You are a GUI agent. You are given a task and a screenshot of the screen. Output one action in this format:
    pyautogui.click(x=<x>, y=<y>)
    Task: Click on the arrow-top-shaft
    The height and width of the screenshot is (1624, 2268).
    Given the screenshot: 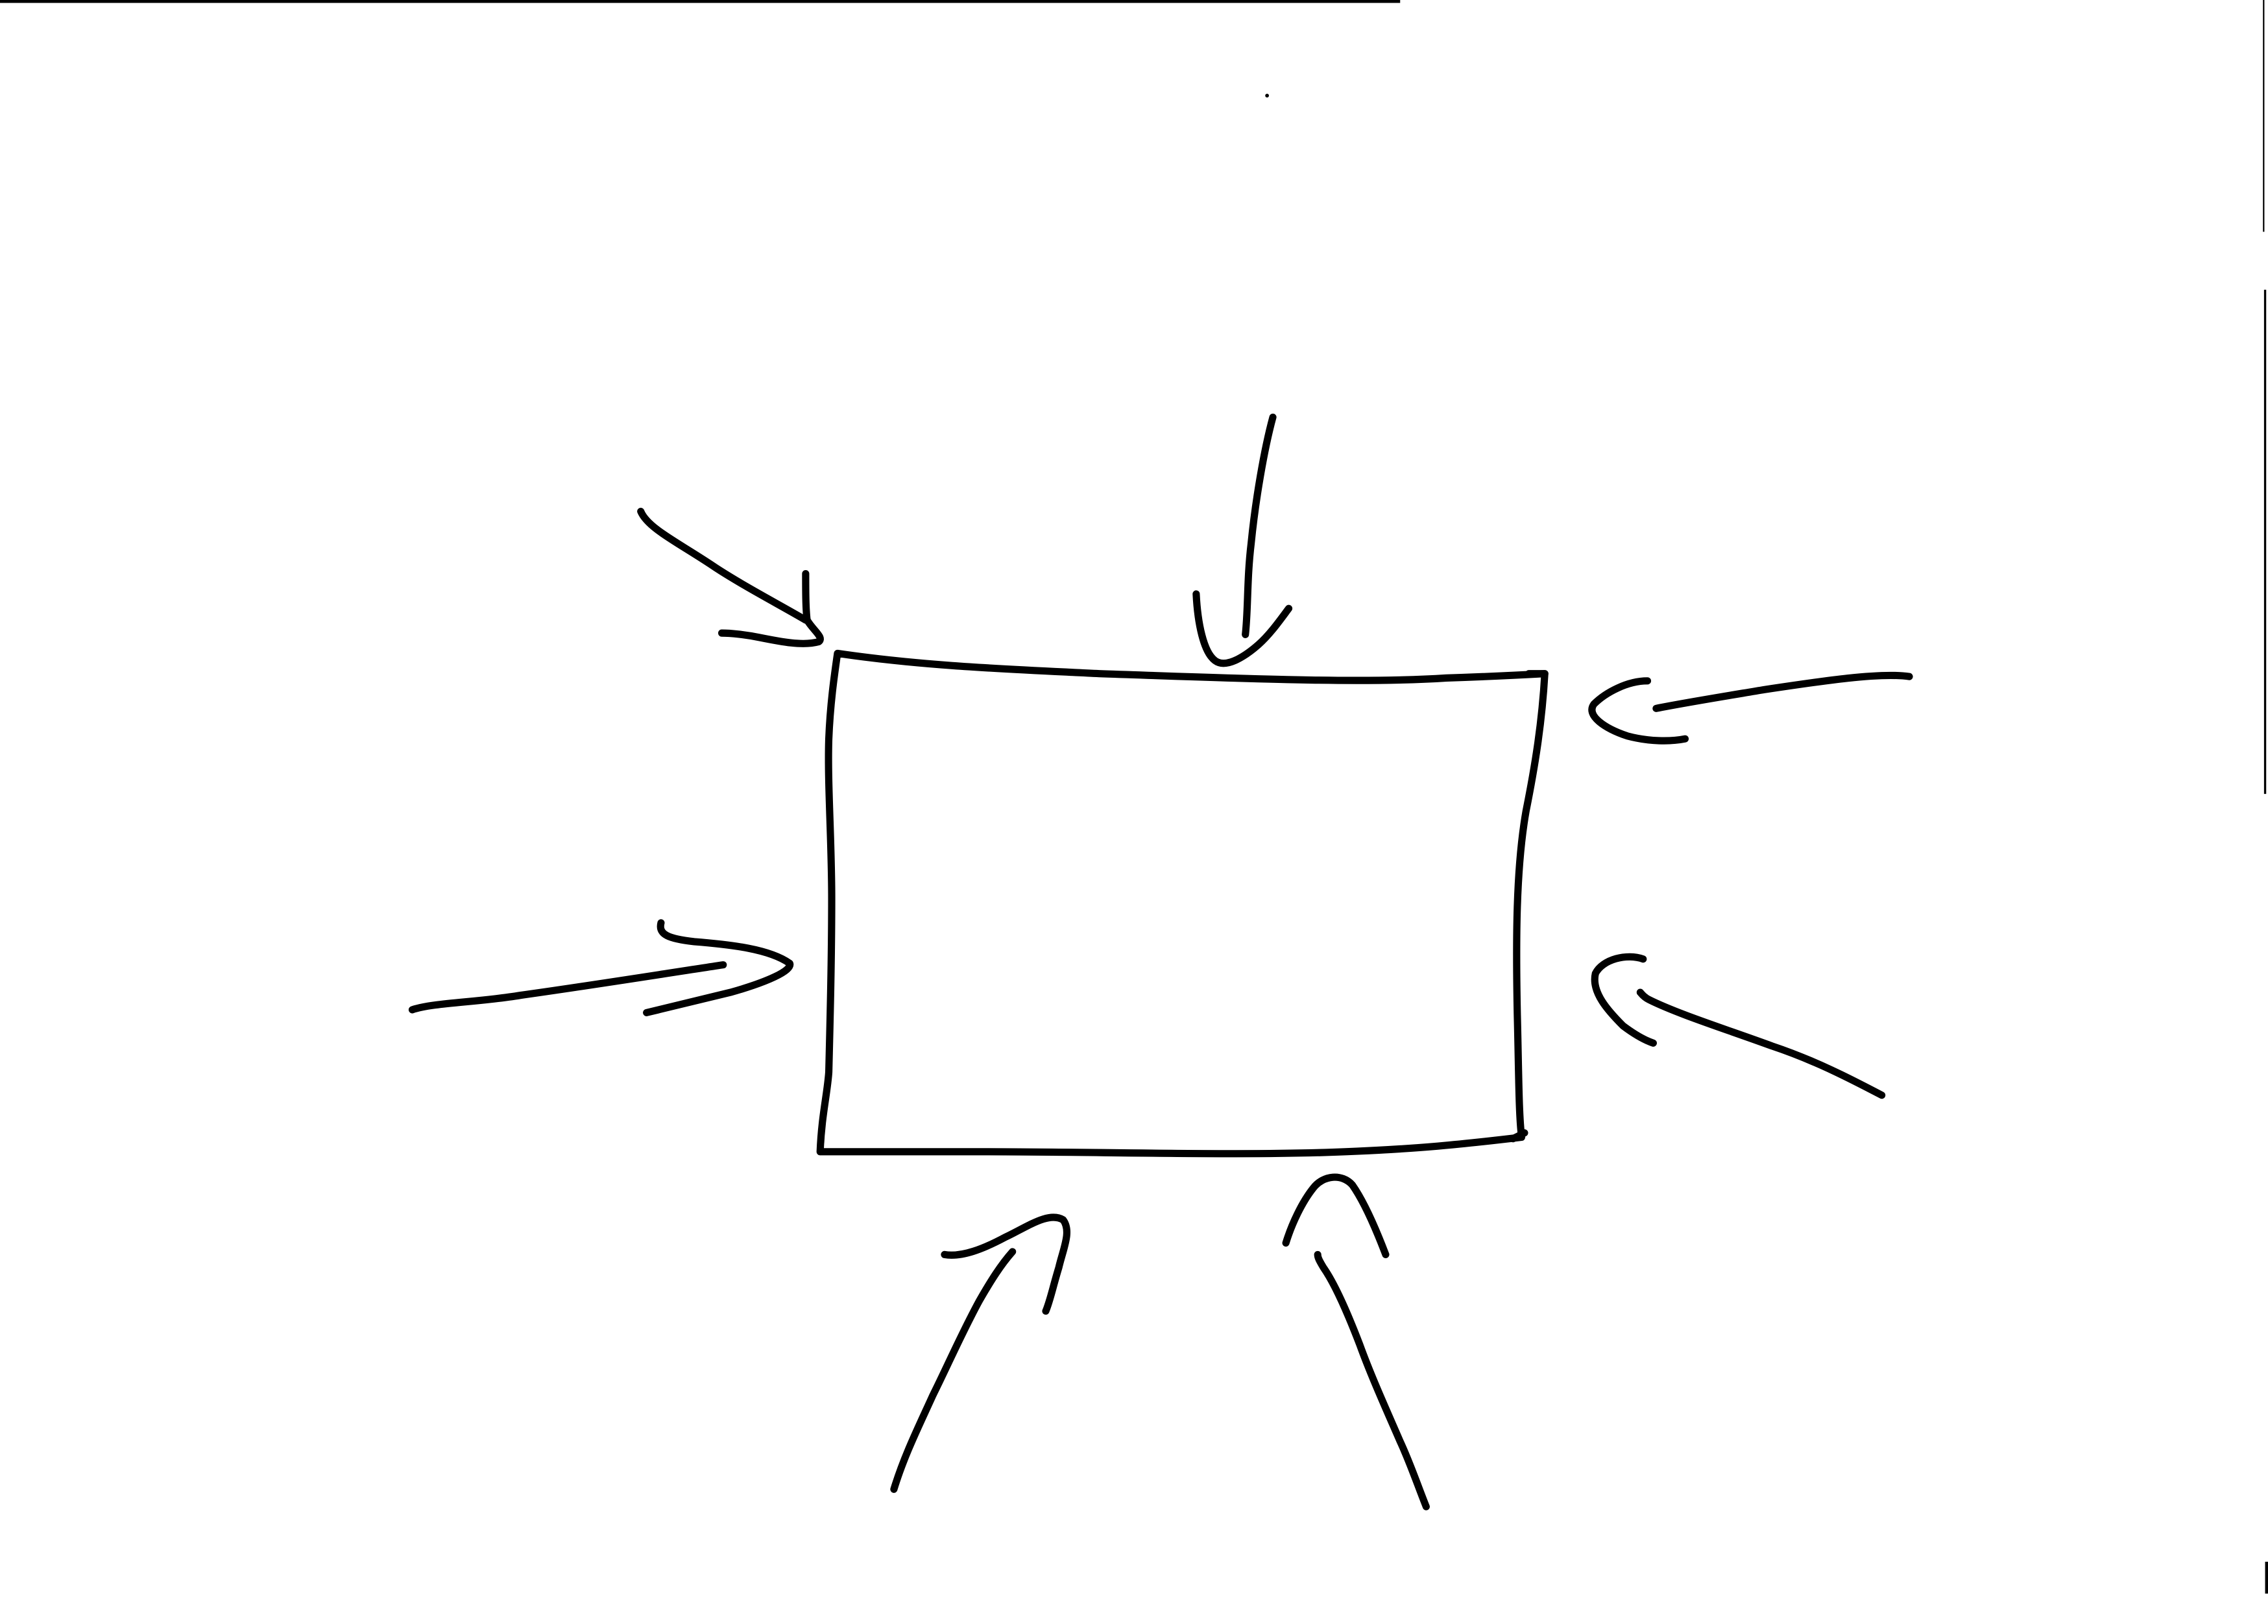 What is the action you would take?
    pyautogui.click(x=1259, y=525)
    